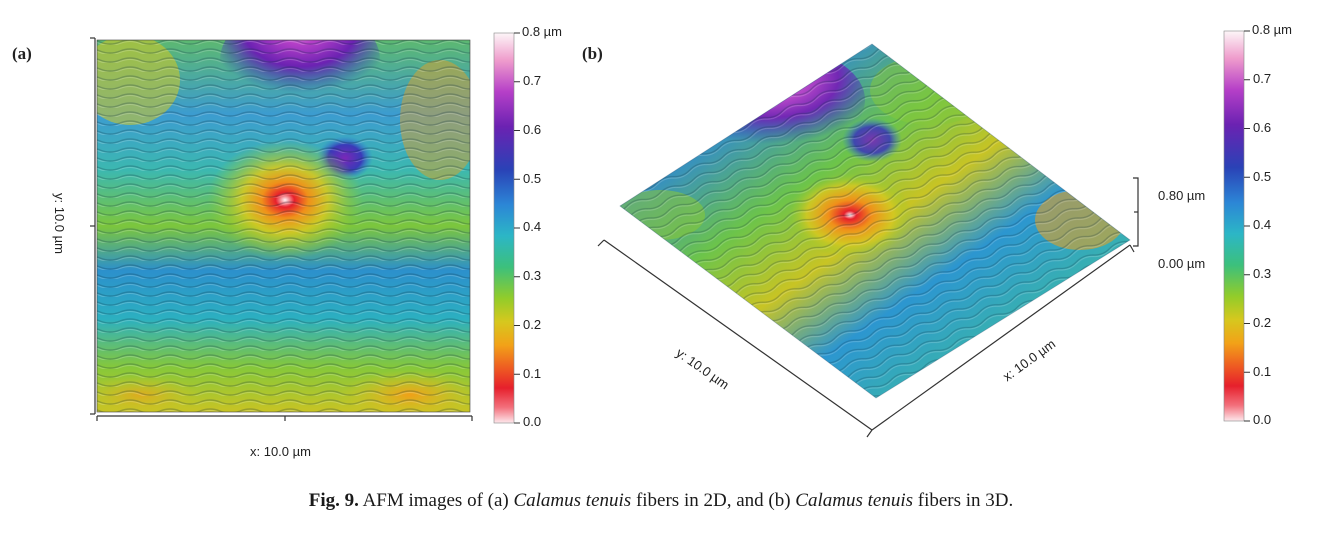  I want to click on colorbar-a-tick: 0.4, so click(532, 226).